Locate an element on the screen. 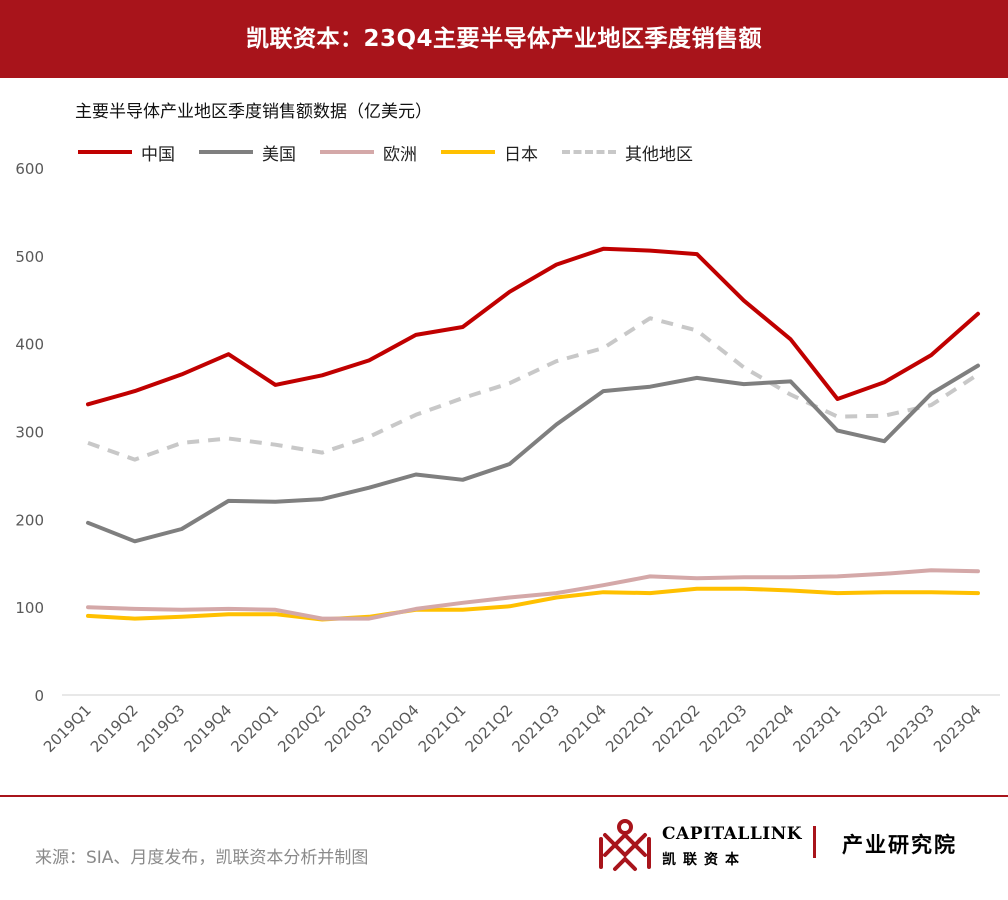  footer-divider is located at coordinates (504, 796).